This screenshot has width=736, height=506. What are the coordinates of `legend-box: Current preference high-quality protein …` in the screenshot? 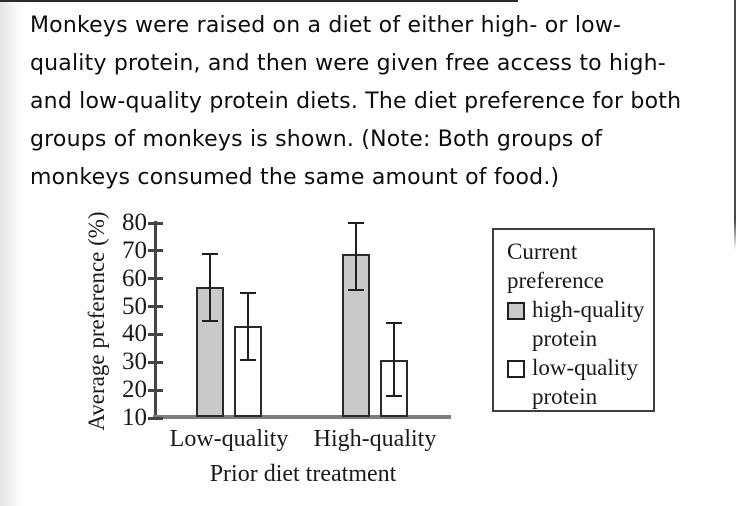 It's located at (573, 320).